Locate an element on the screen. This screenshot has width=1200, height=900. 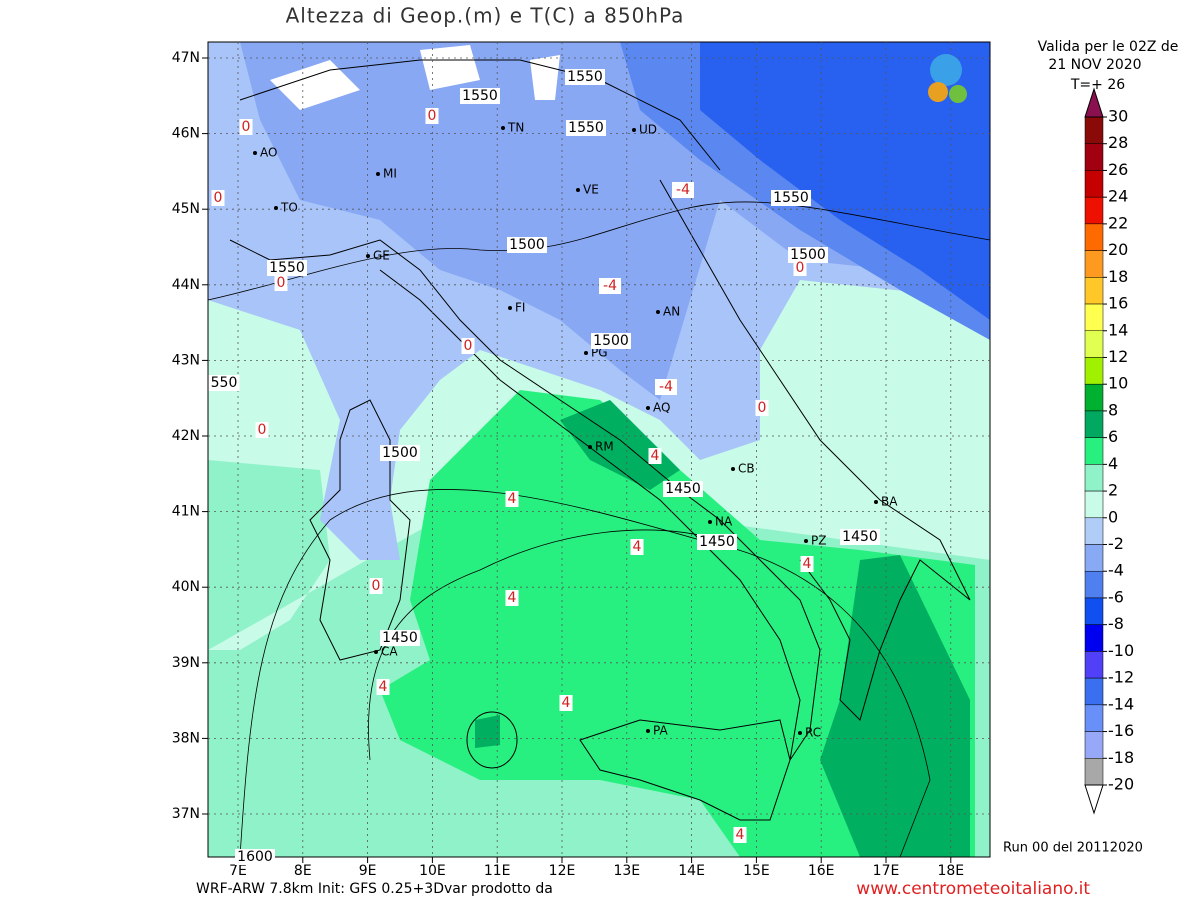
lon-label: 14E is located at coordinates (691, 871).